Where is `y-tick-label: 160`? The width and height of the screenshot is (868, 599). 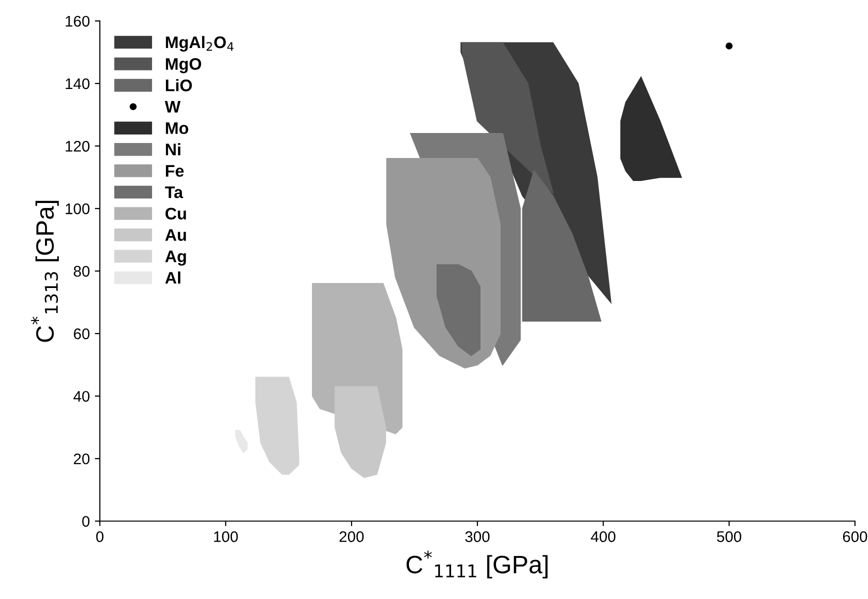 y-tick-label: 160 is located at coordinates (78, 21).